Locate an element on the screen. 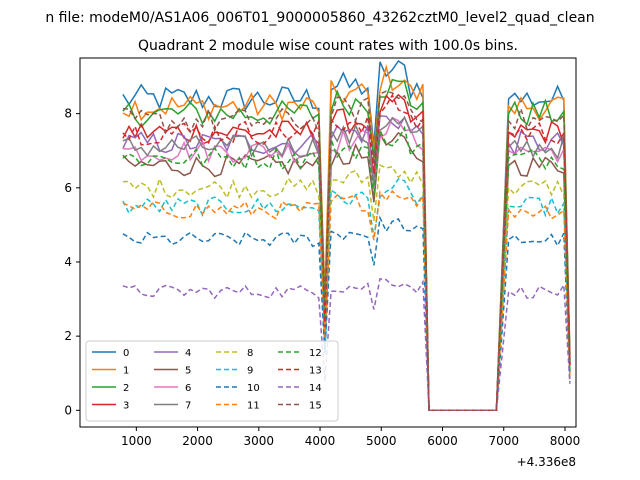 This screenshot has height=480, width=640. legend-label-15: 15 is located at coordinates (315, 406).